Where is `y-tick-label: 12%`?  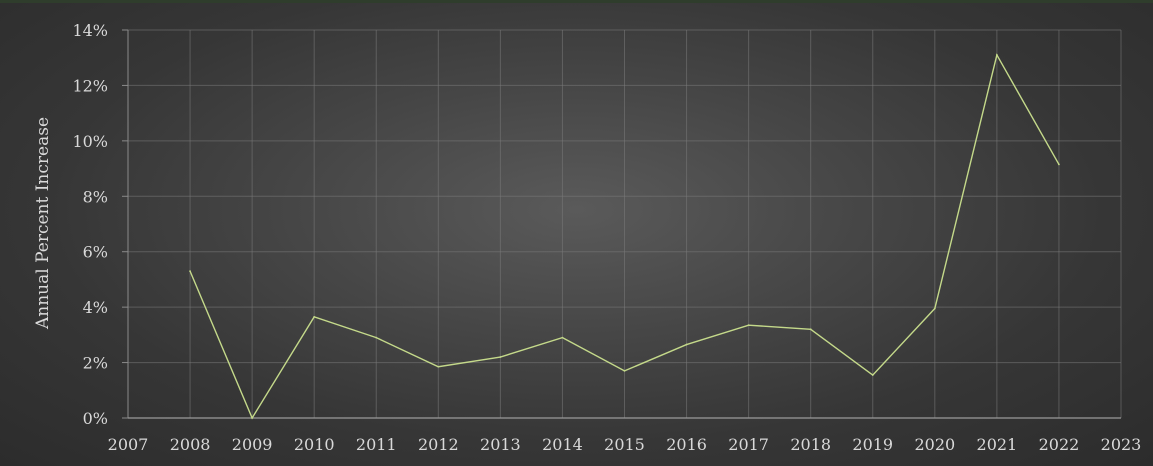 y-tick-label: 12% is located at coordinates (90, 85).